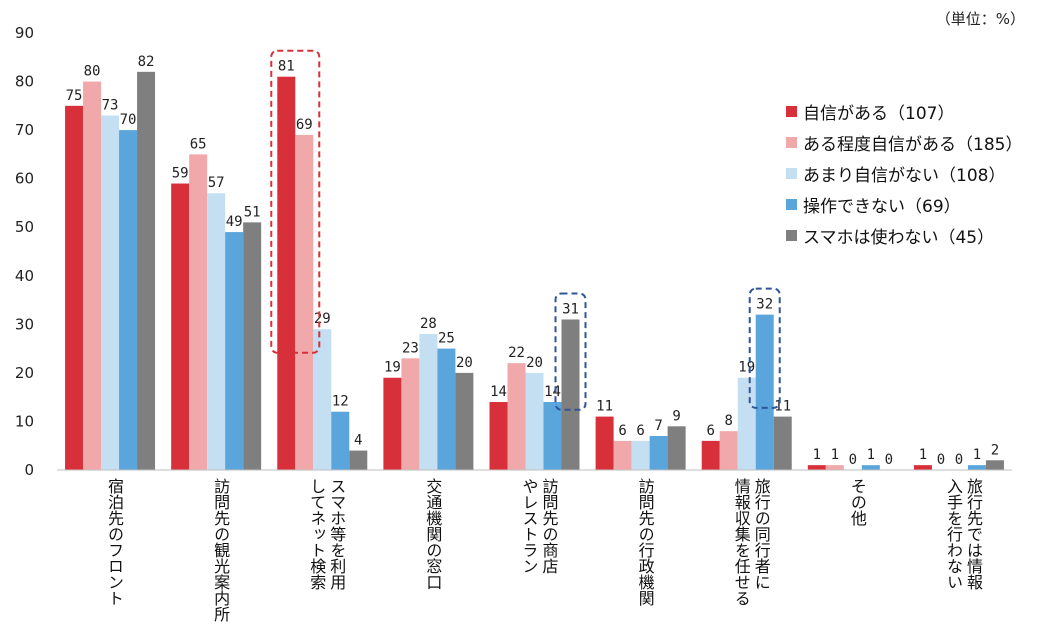 This screenshot has width=1039, height=640. Describe the element at coordinates (973, 534) in the screenshot. I see `x-category-label-line: 旅行先では情報` at that location.